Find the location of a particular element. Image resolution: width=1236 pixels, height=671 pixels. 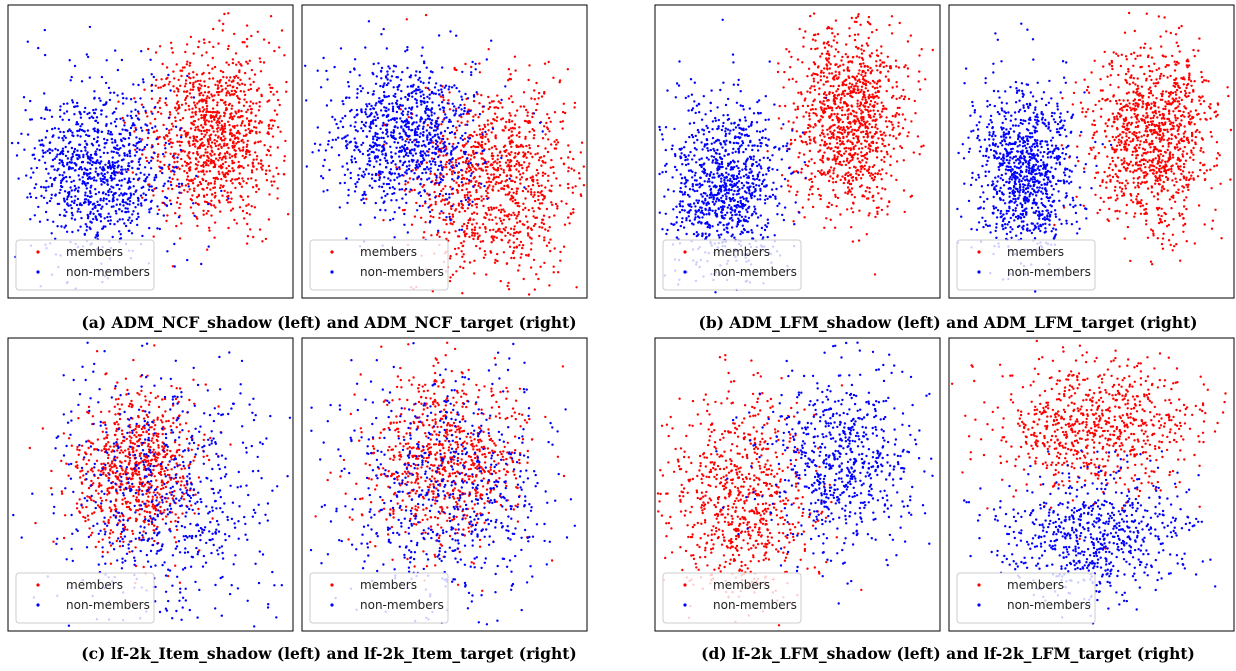

legend-label-non-members: non-members is located at coordinates (402, 272).